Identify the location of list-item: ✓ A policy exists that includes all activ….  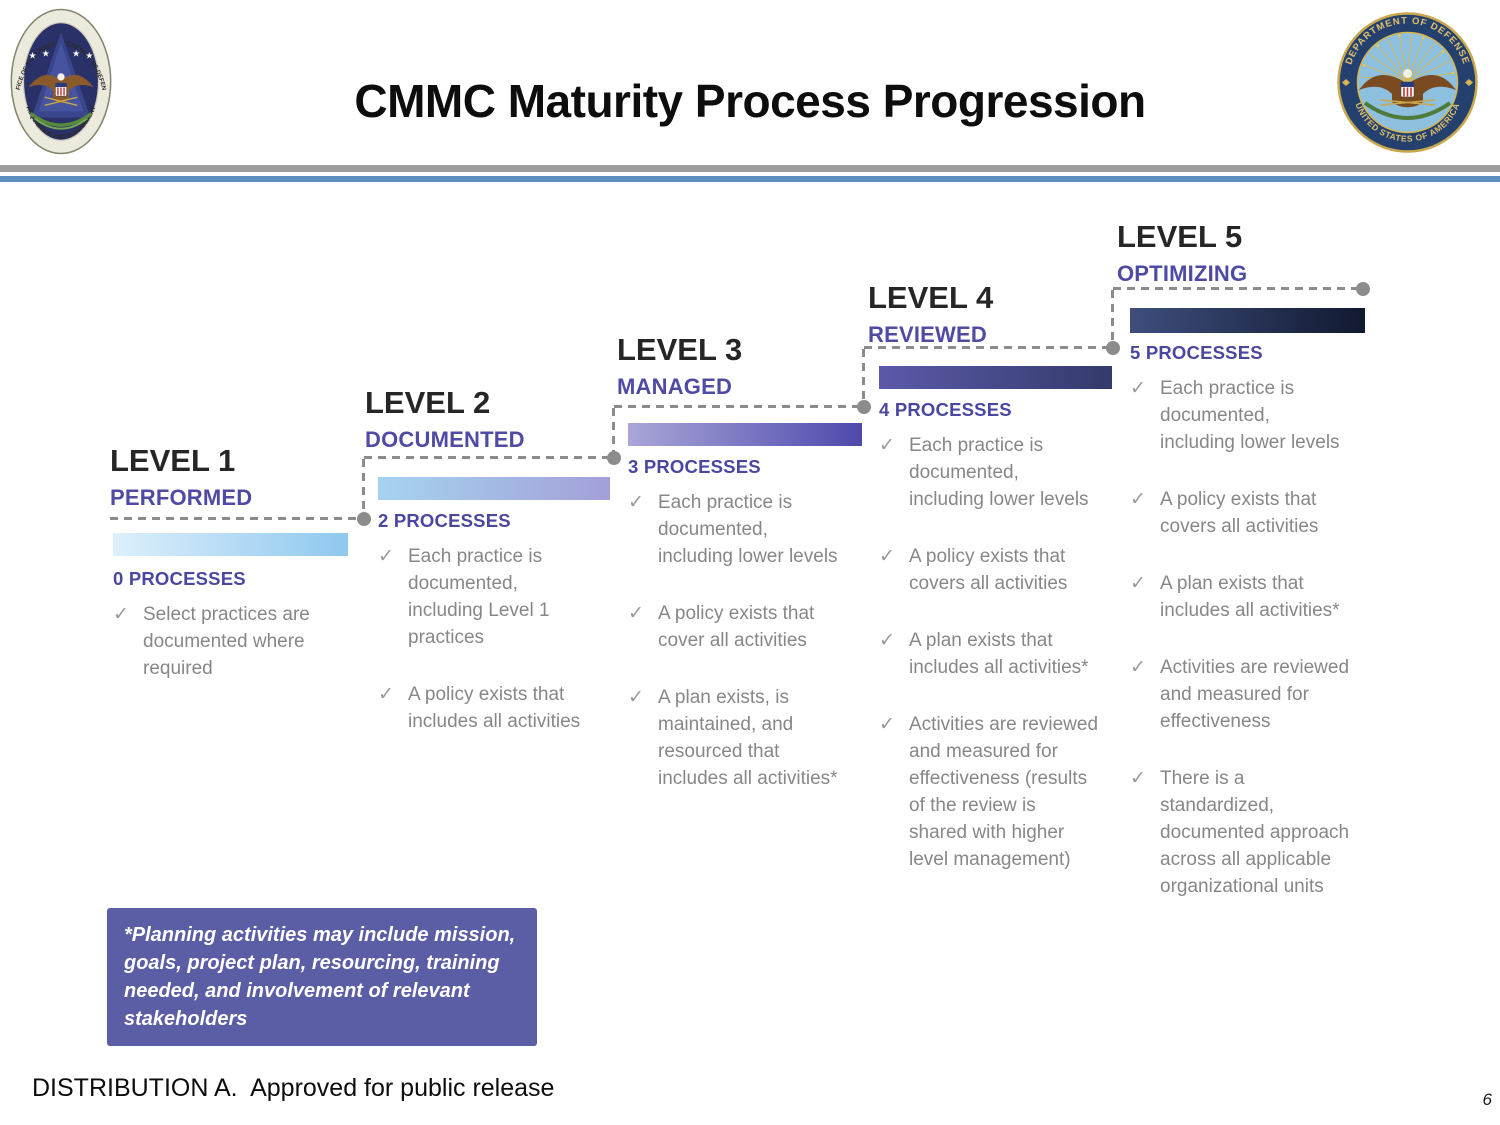
(490, 708).